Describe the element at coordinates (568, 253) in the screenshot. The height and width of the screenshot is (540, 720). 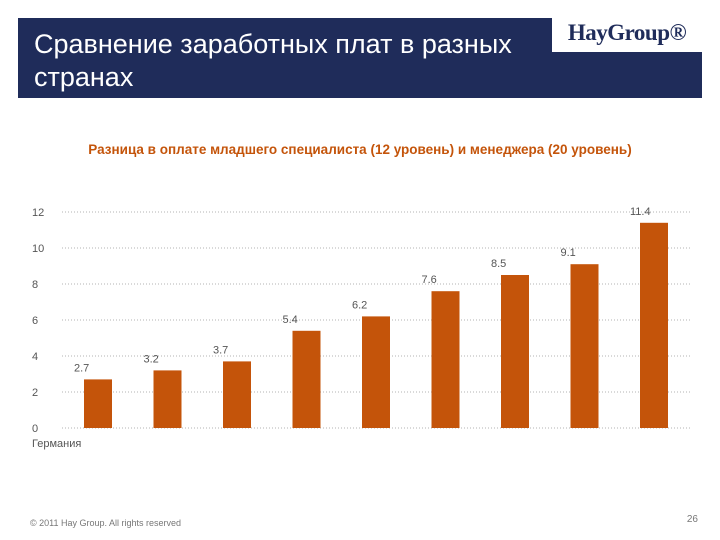
I see `data-label: 9.1` at that location.